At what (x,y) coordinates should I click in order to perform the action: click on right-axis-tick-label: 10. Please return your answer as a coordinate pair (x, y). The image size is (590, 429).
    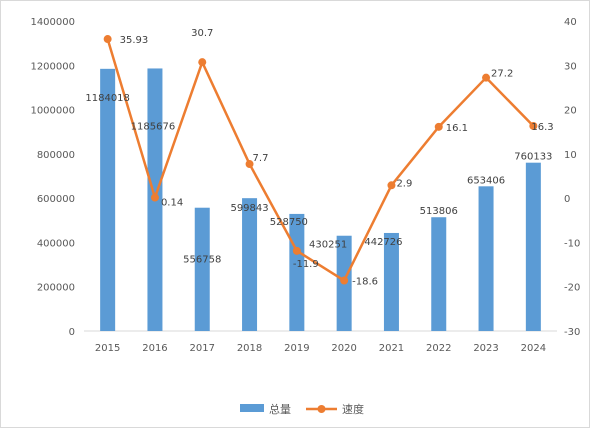
    Looking at the image, I should click on (570, 155).